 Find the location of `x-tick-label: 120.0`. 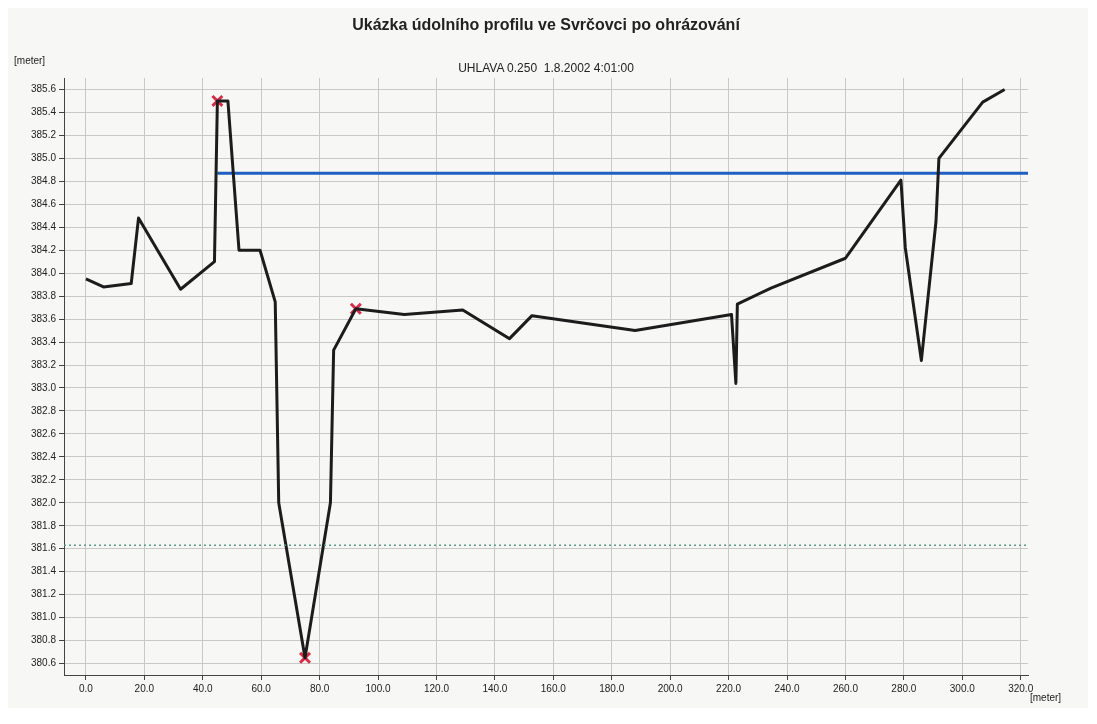

x-tick-label: 120.0 is located at coordinates (436, 688).